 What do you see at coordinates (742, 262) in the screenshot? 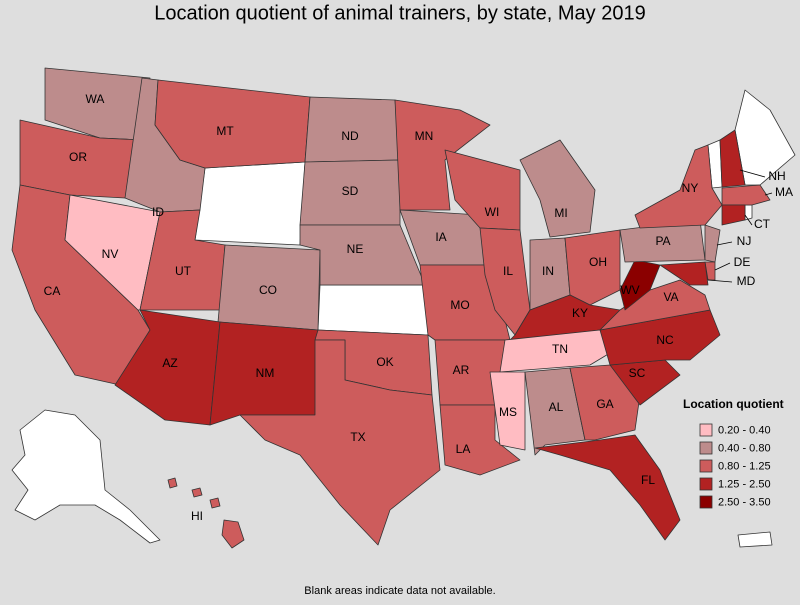
I see `state-label: DE` at bounding box center [742, 262].